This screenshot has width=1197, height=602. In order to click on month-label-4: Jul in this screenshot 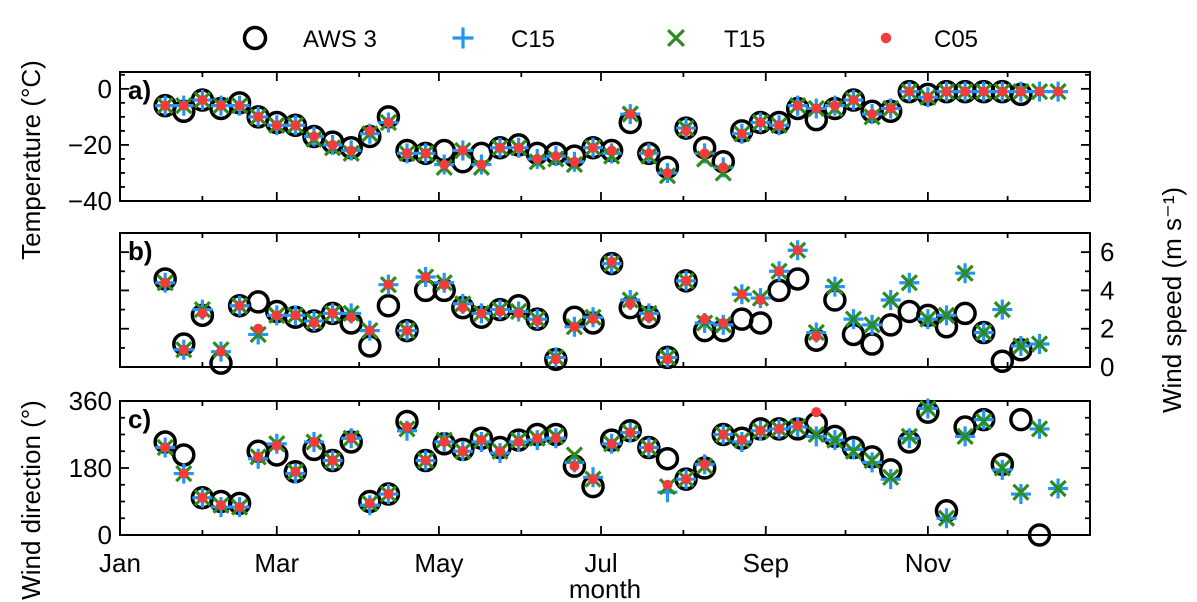, I will do `click(600, 563)`.